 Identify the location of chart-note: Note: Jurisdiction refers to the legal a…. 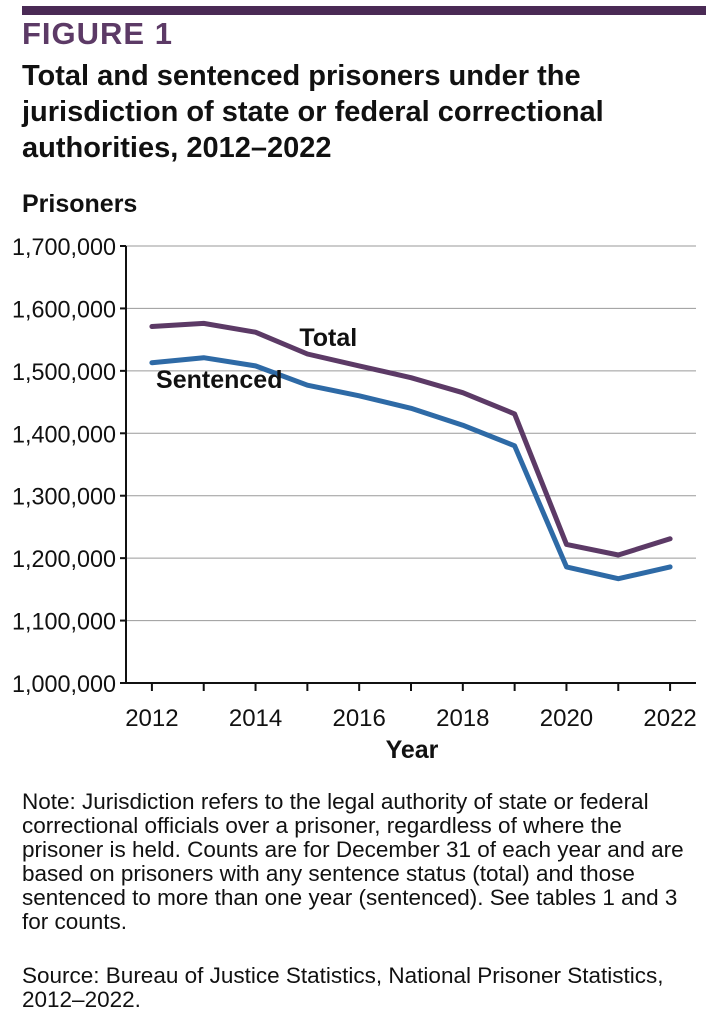
(353, 861).